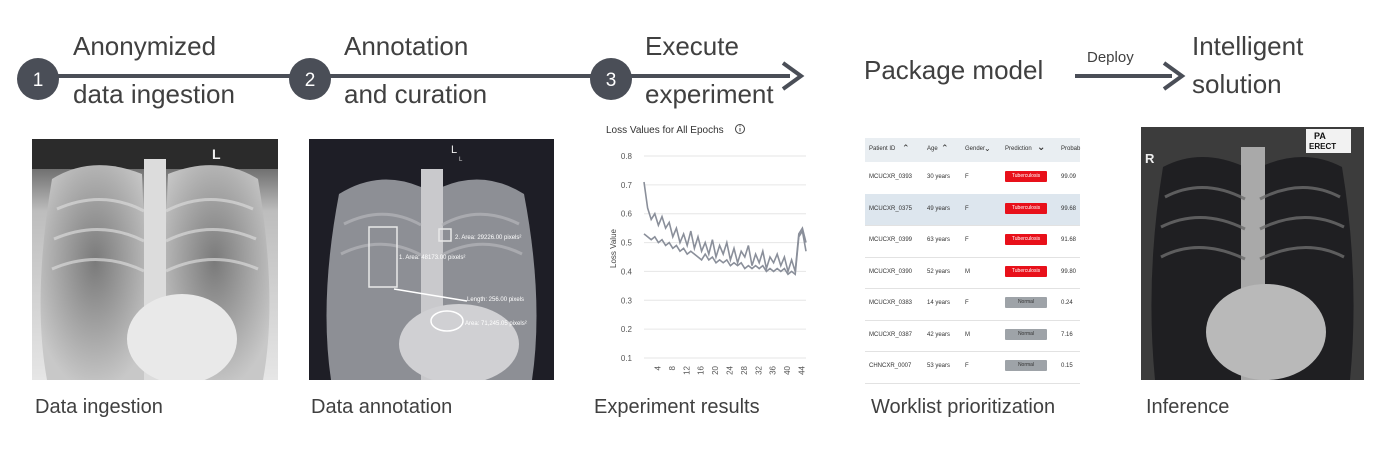 The width and height of the screenshot is (1400, 466). I want to click on cell-age: 49 years, so click(939, 208).